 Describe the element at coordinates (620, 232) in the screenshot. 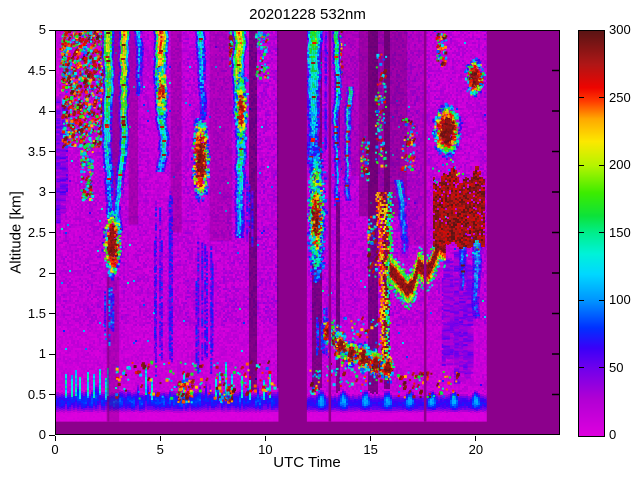

I see `colorbar-tick-label: 150` at that location.